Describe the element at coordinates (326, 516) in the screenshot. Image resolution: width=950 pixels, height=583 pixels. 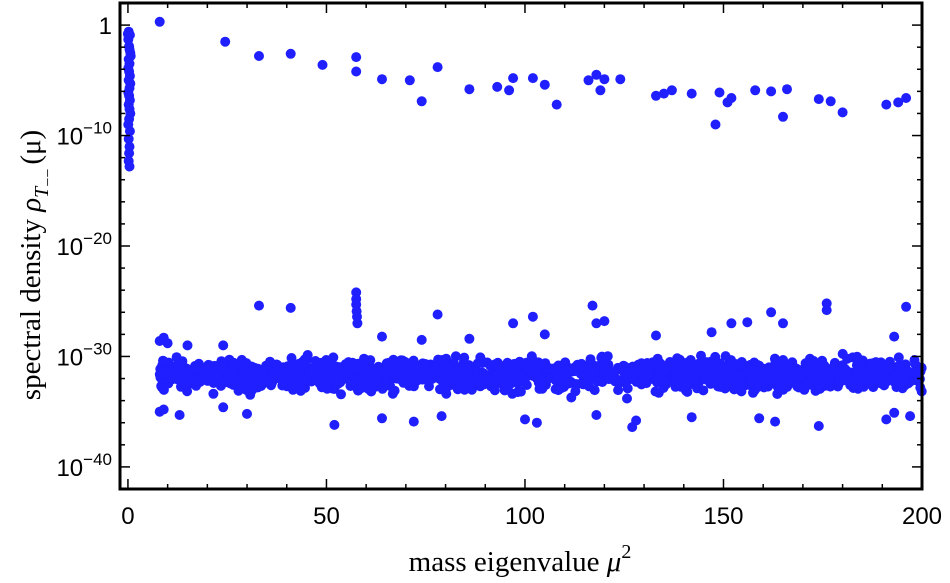
I see `x-tick-label: 50` at that location.